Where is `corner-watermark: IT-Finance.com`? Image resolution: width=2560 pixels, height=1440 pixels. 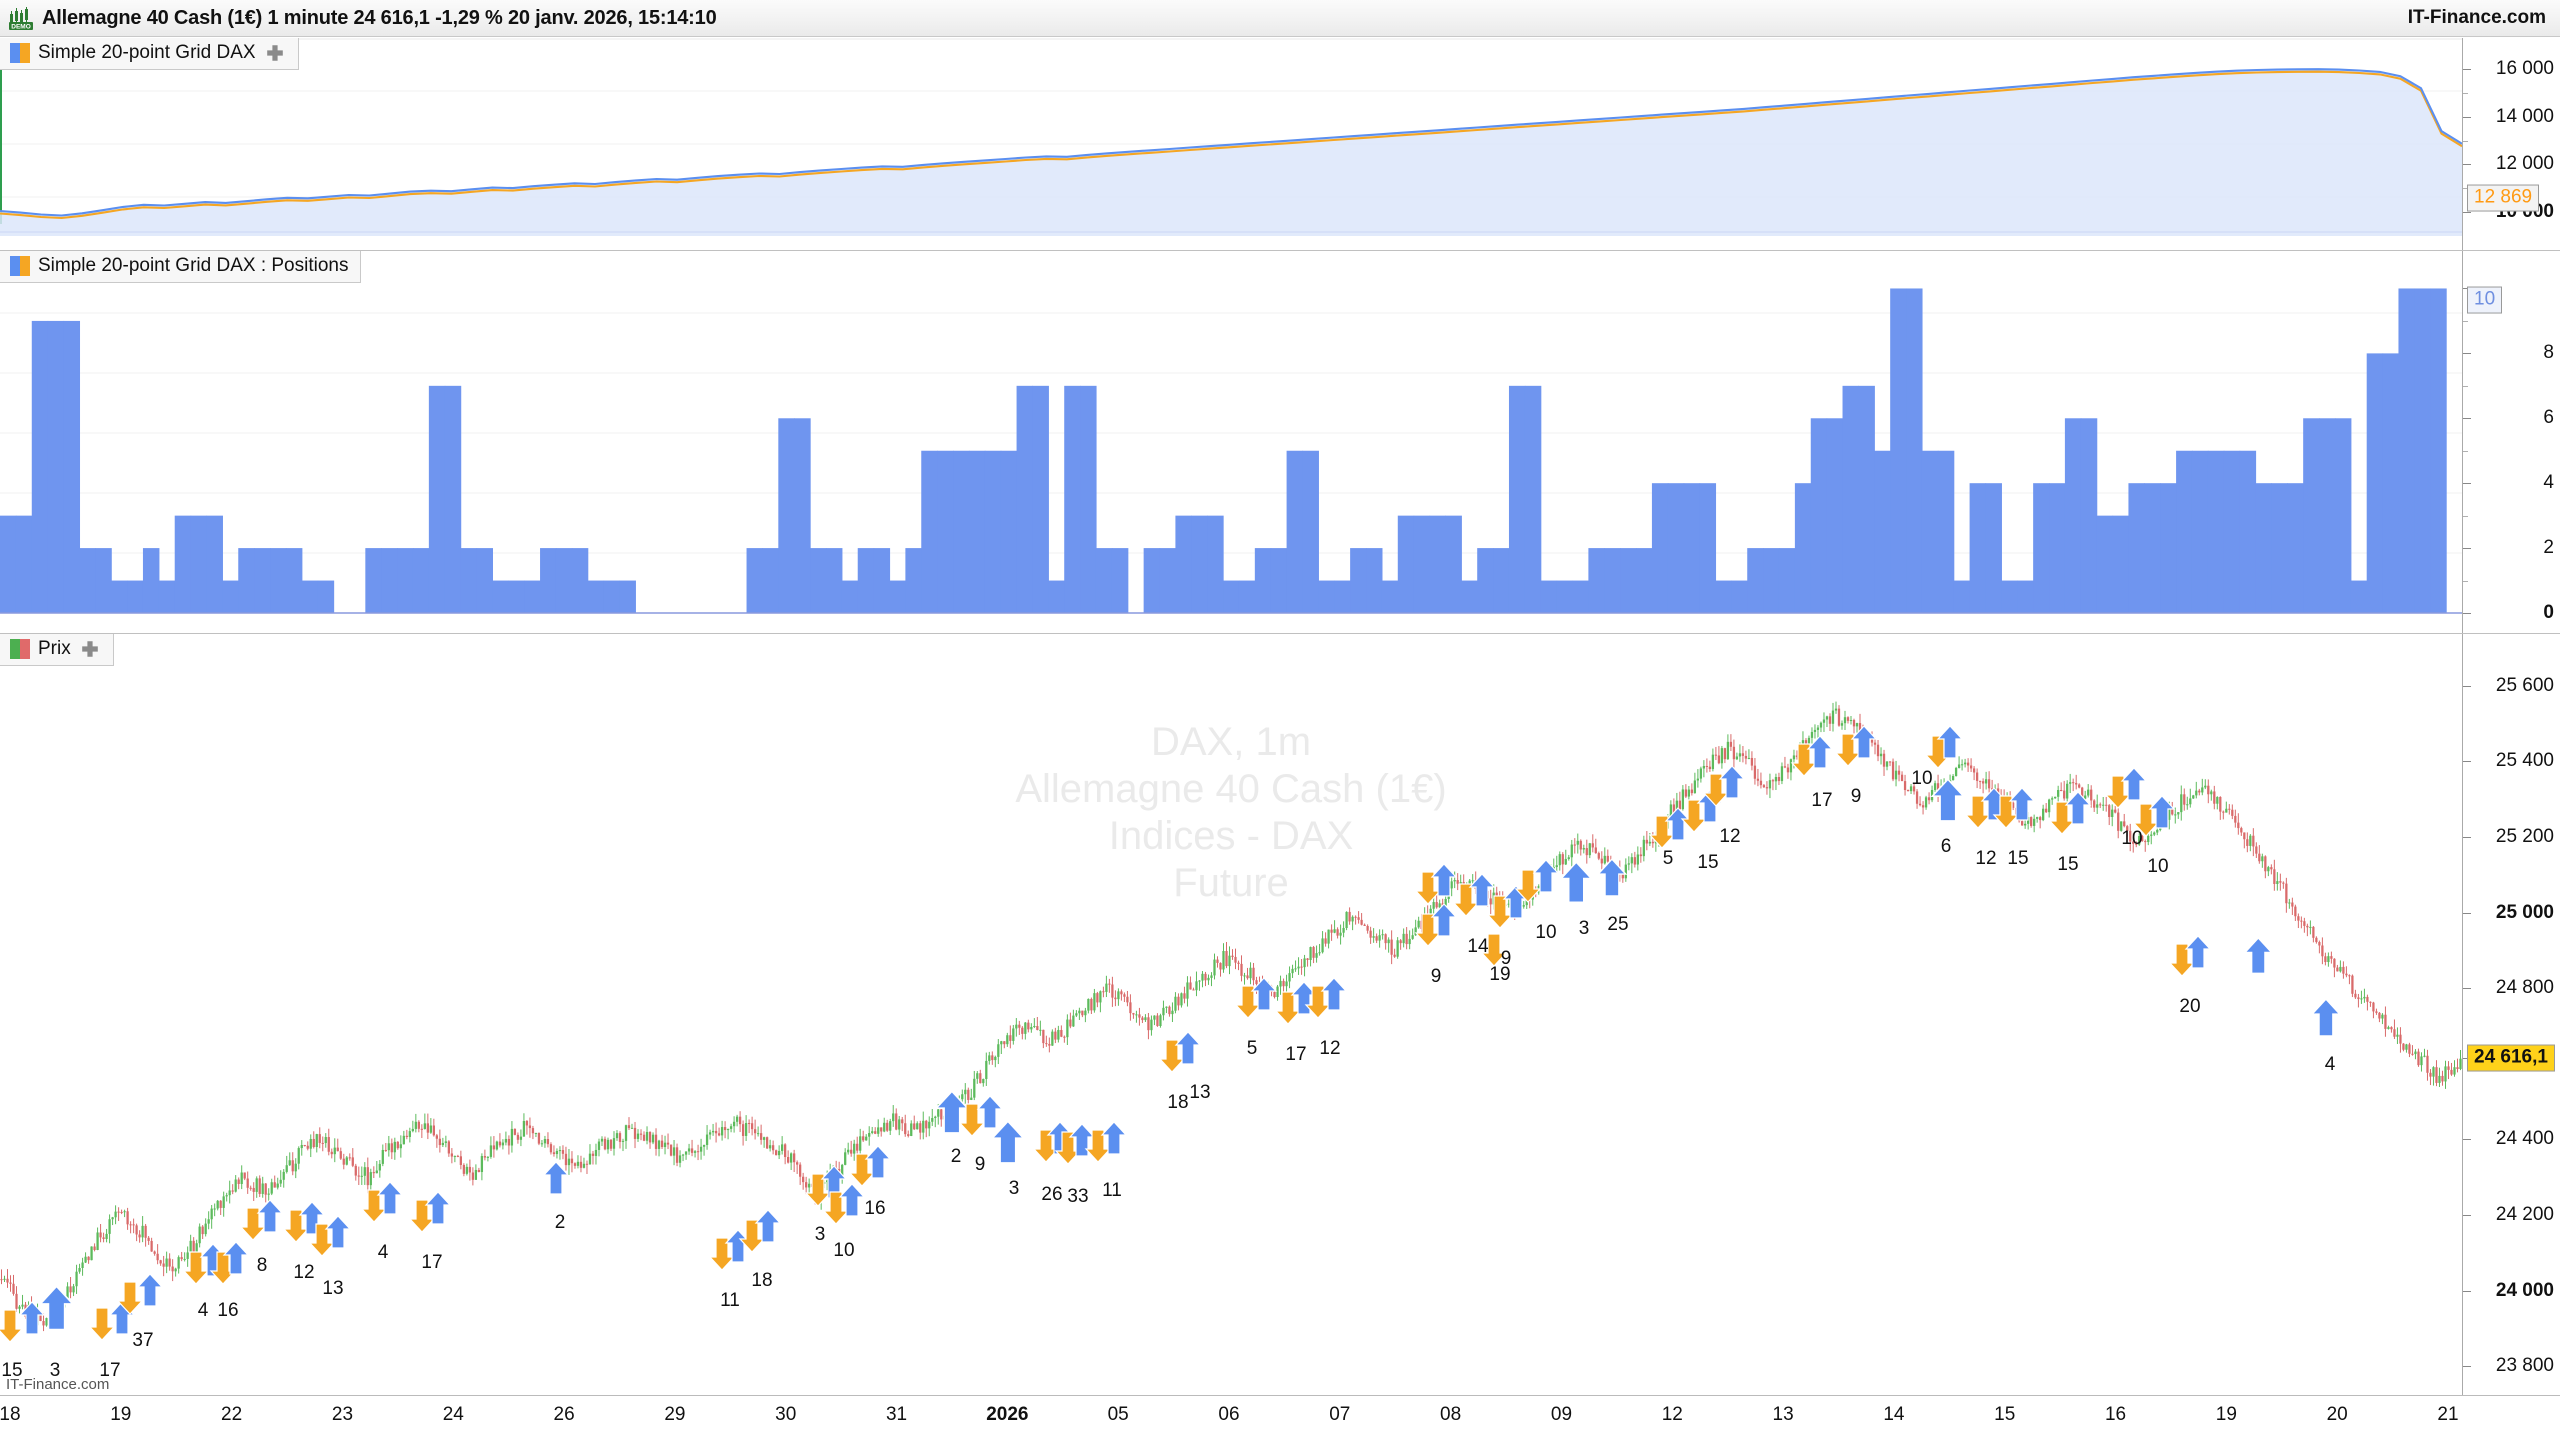 corner-watermark: IT-Finance.com is located at coordinates (58, 1384).